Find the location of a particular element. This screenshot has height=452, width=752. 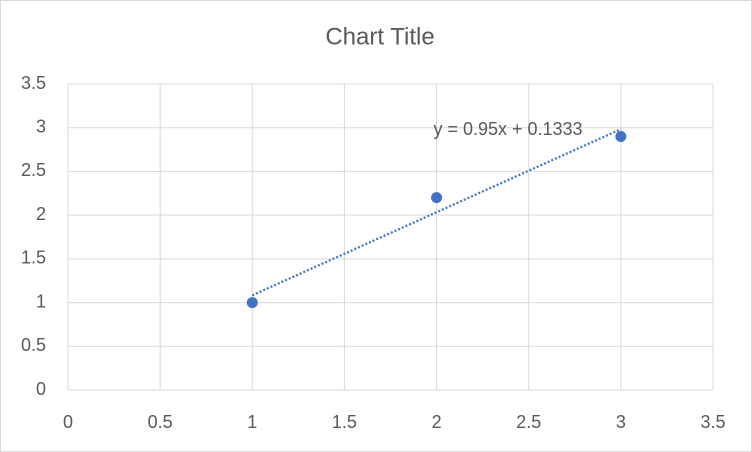

x-tick-label: 1.5 is located at coordinates (344, 422).